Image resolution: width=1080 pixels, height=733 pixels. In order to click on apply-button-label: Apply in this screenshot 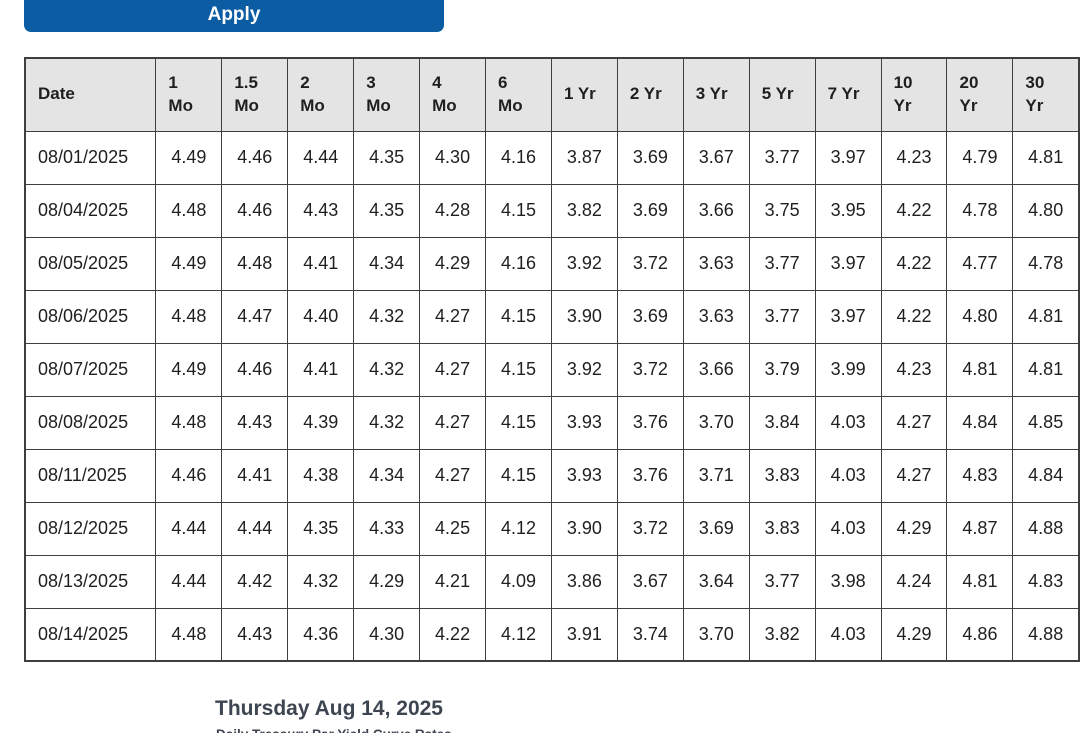, I will do `click(234, 14)`.